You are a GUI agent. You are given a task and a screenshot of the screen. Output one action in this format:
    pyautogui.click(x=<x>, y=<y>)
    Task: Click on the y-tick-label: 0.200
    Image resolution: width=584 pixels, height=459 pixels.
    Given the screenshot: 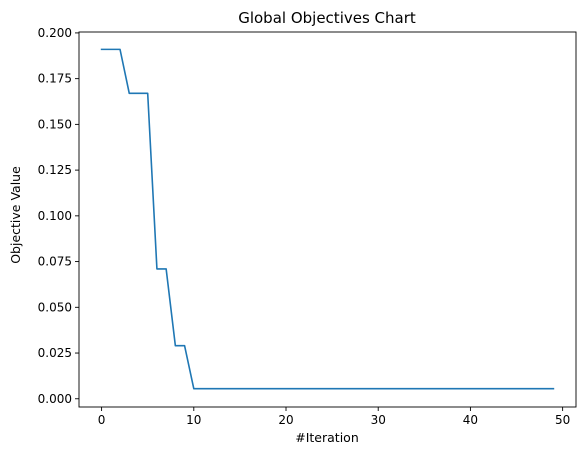 What is the action you would take?
    pyautogui.click(x=55, y=33)
    